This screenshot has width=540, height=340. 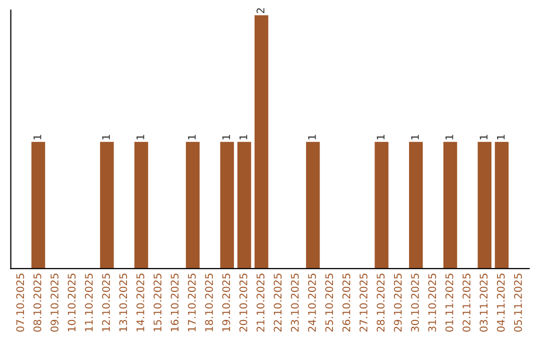 I want to click on x-tick-label: 07.10.2025, so click(x=20, y=303).